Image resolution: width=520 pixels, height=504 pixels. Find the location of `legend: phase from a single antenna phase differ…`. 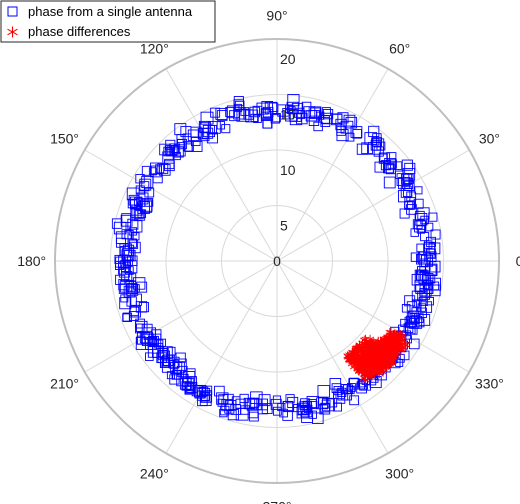

legend: phase from a single antenna phase differ… is located at coordinates (108, 21).